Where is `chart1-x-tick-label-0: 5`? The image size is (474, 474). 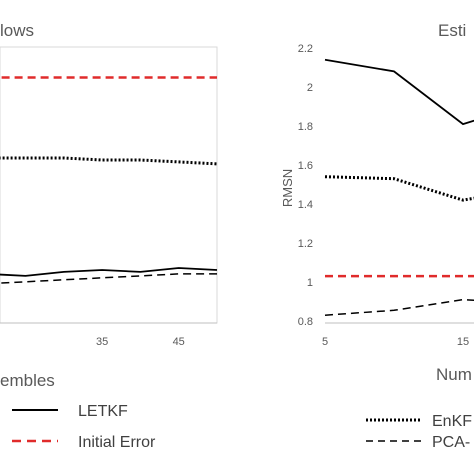
chart1-x-tick-label-0: 5 is located at coordinates (325, 342).